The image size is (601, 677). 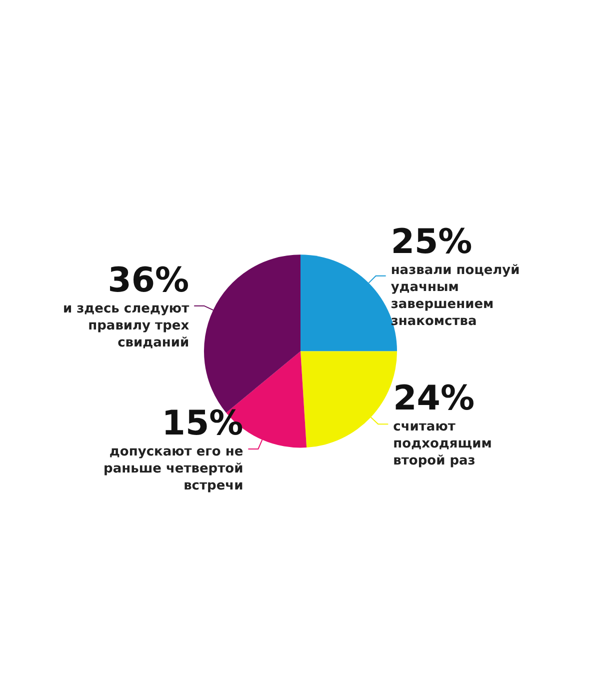 What do you see at coordinates (149, 280) in the screenshot?
I see `data-label: 36%` at bounding box center [149, 280].